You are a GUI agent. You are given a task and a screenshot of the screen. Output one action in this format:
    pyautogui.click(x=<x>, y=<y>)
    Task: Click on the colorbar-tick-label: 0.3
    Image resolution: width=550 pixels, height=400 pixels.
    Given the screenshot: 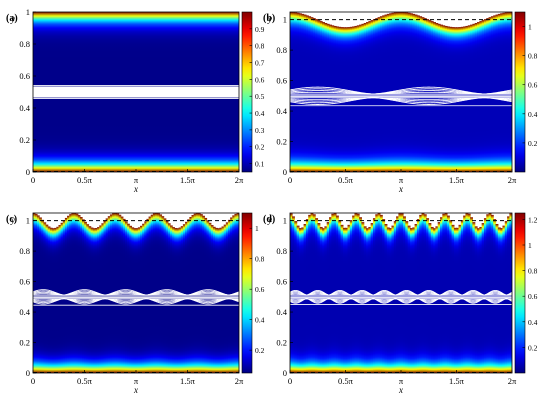 What is the action you would take?
    pyautogui.click(x=260, y=130)
    